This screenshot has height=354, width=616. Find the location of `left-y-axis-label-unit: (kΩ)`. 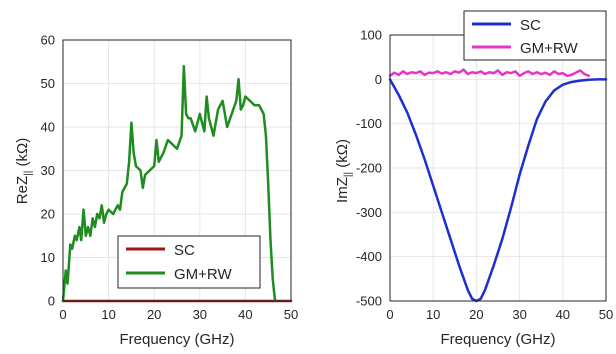

left-y-axis-label-unit: (kΩ) is located at coordinates (22, 154).